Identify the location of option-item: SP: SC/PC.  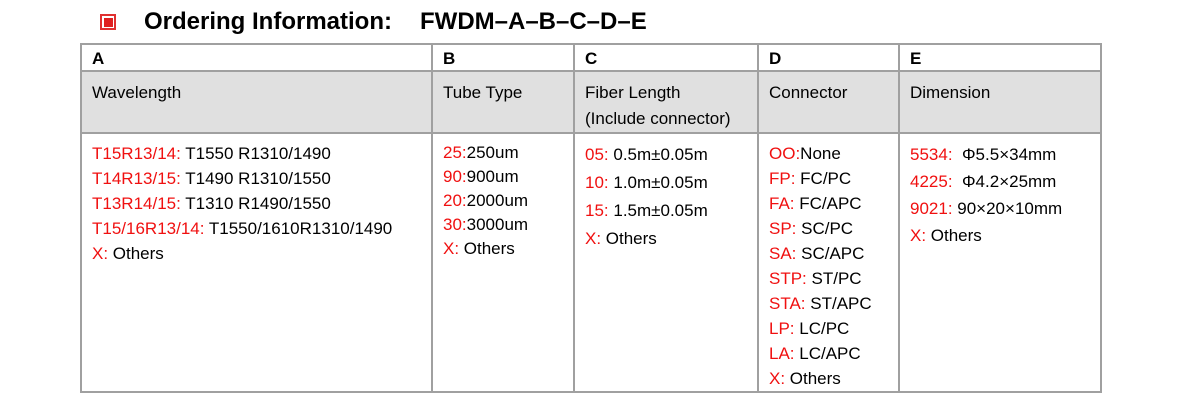
(833, 228).